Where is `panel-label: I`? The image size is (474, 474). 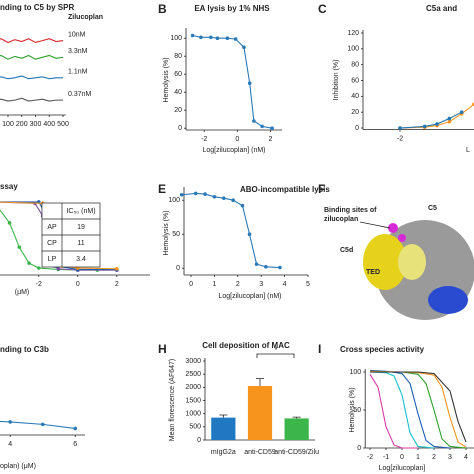
panel-label: I is located at coordinates (319, 349).